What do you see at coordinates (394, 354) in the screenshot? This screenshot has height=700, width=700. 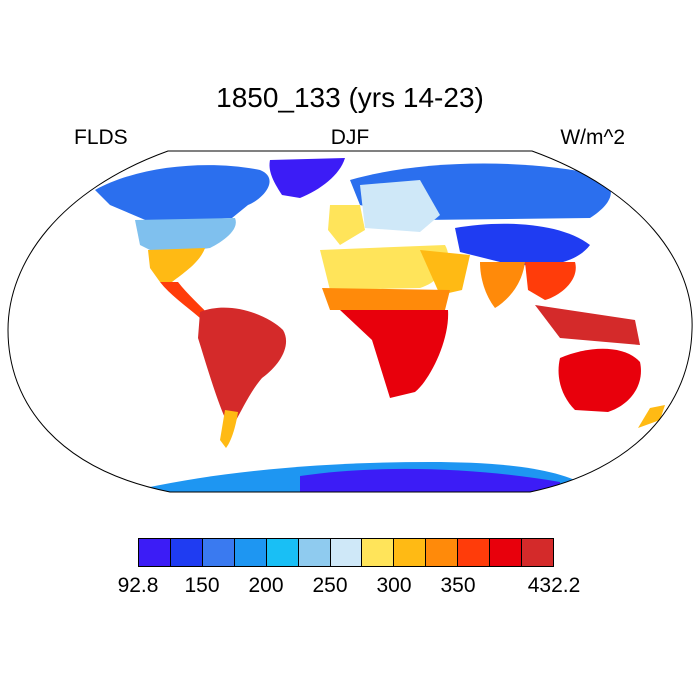 I see `africa-central` at bounding box center [394, 354].